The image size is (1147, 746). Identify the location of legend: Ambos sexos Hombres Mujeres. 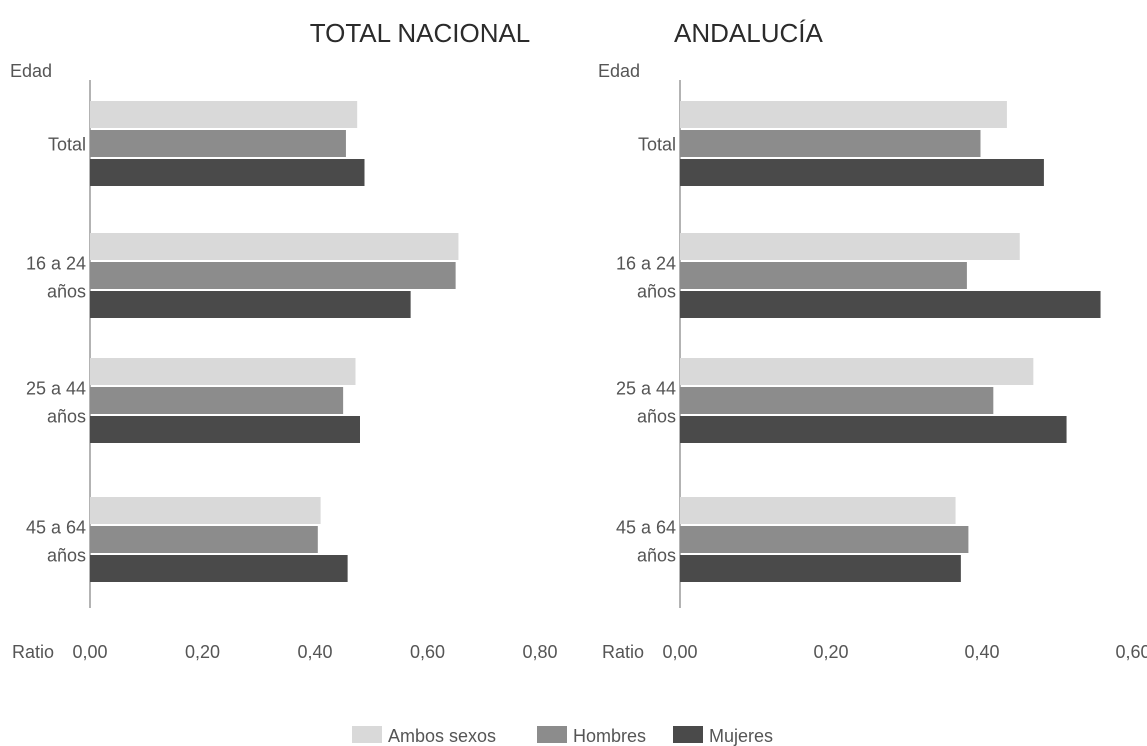
(562, 736).